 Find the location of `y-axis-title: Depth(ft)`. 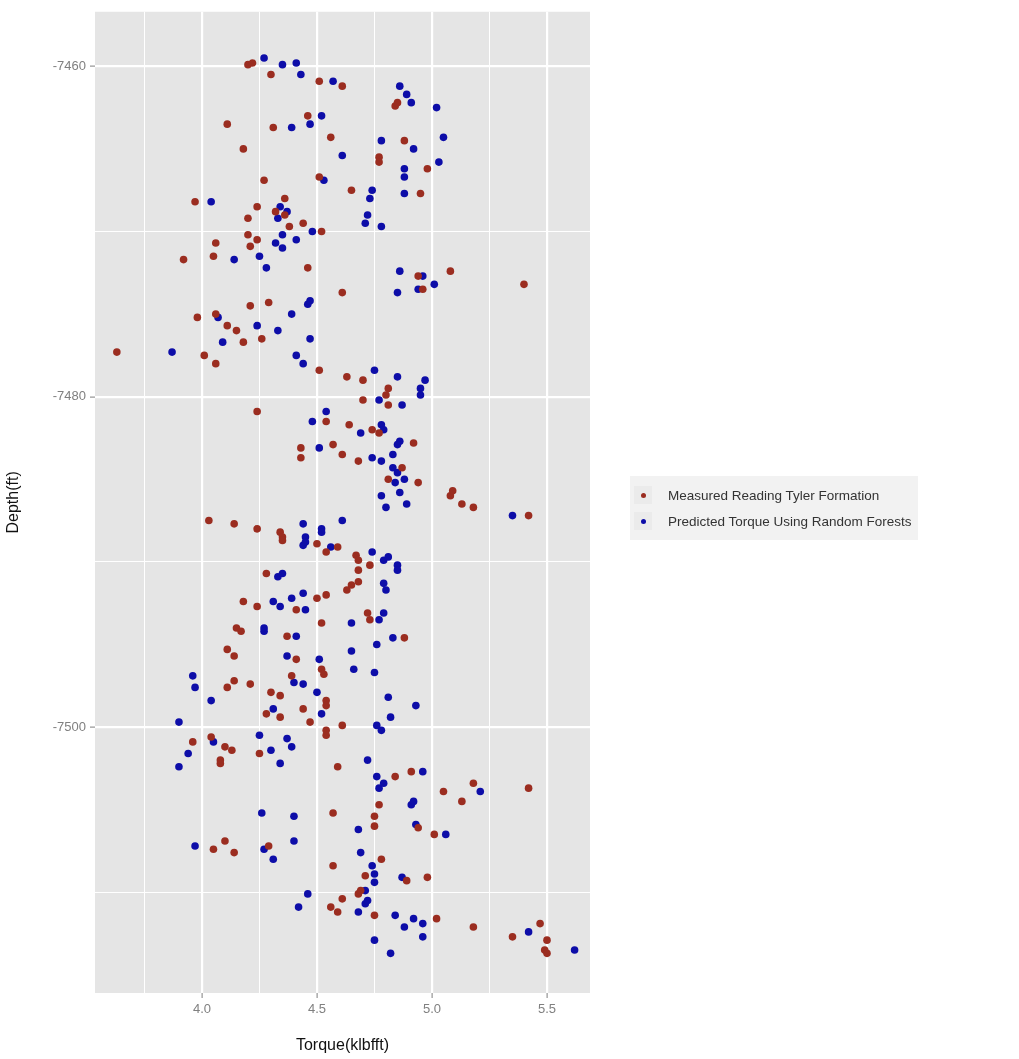

y-axis-title: Depth(ft) is located at coordinates (13, 502).